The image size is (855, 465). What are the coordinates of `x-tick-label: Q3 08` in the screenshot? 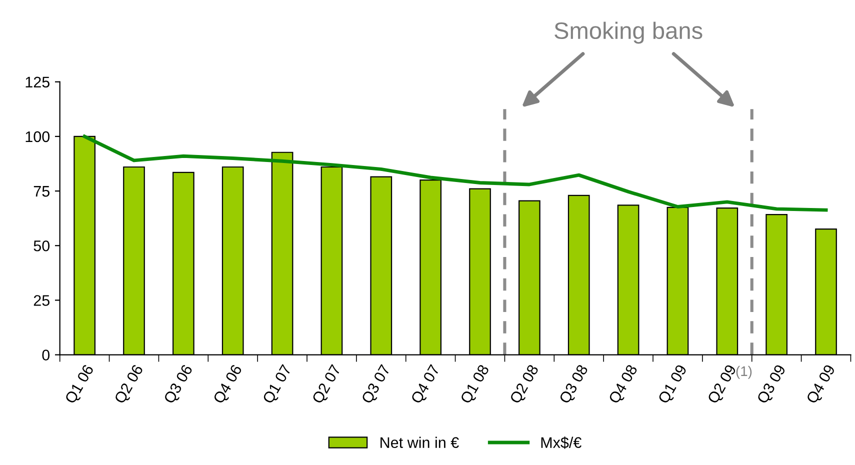 It's located at (574, 385).